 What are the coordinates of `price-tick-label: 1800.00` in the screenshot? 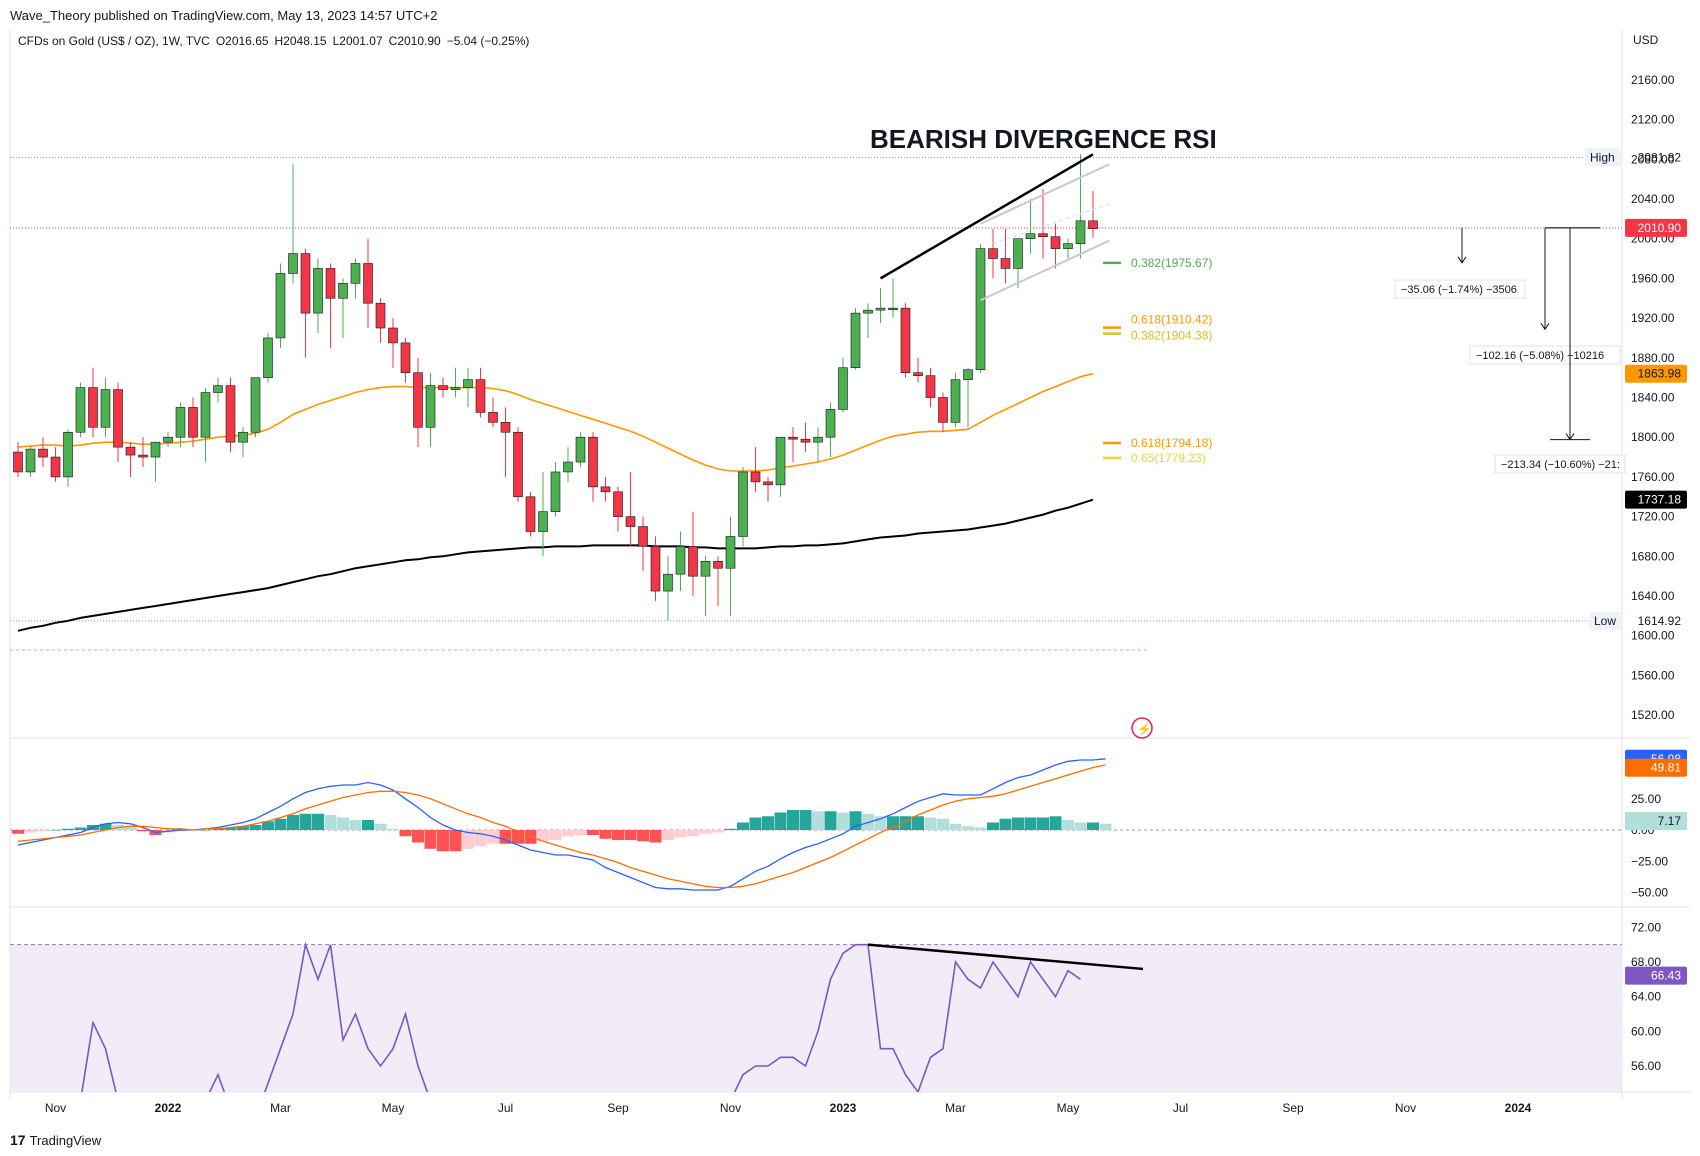 It's located at (1653, 437).